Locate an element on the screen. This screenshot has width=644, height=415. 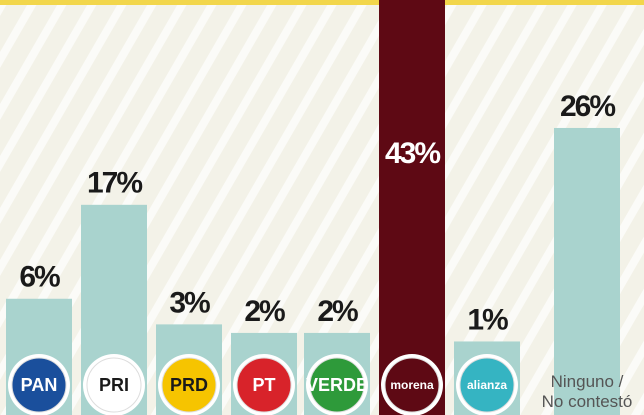
x-tick-label: Ninguno / No contestó is located at coordinates (587, 391).